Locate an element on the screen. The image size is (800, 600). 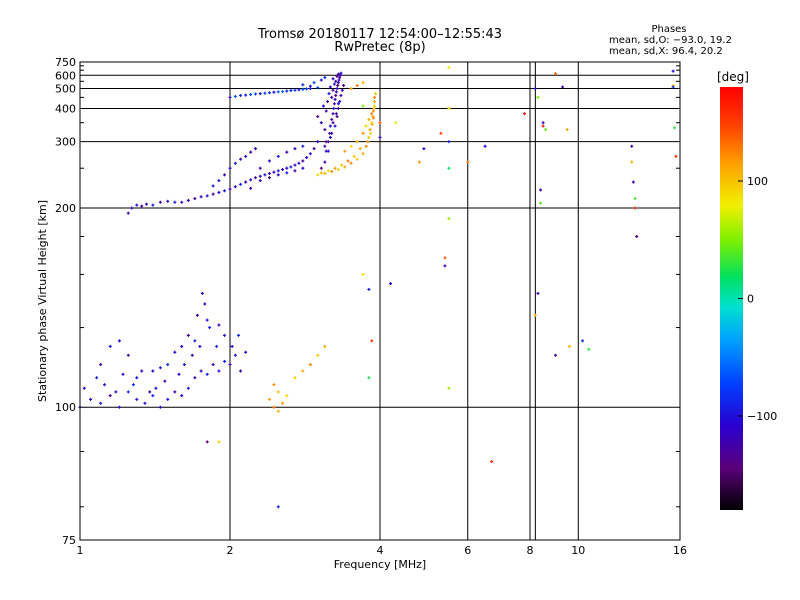
chart-title-line1: Tromsø 20180117 12:54:00–12:55:43 is located at coordinates (380, 34).